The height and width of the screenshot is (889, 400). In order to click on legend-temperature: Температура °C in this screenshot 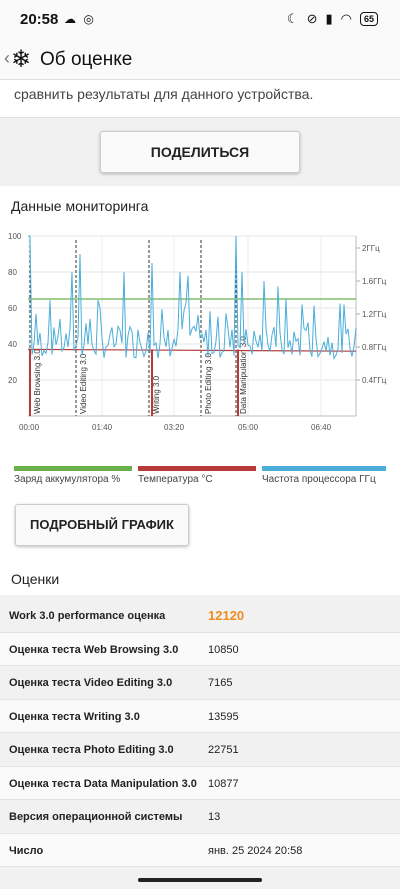, I will do `click(197, 475)`.